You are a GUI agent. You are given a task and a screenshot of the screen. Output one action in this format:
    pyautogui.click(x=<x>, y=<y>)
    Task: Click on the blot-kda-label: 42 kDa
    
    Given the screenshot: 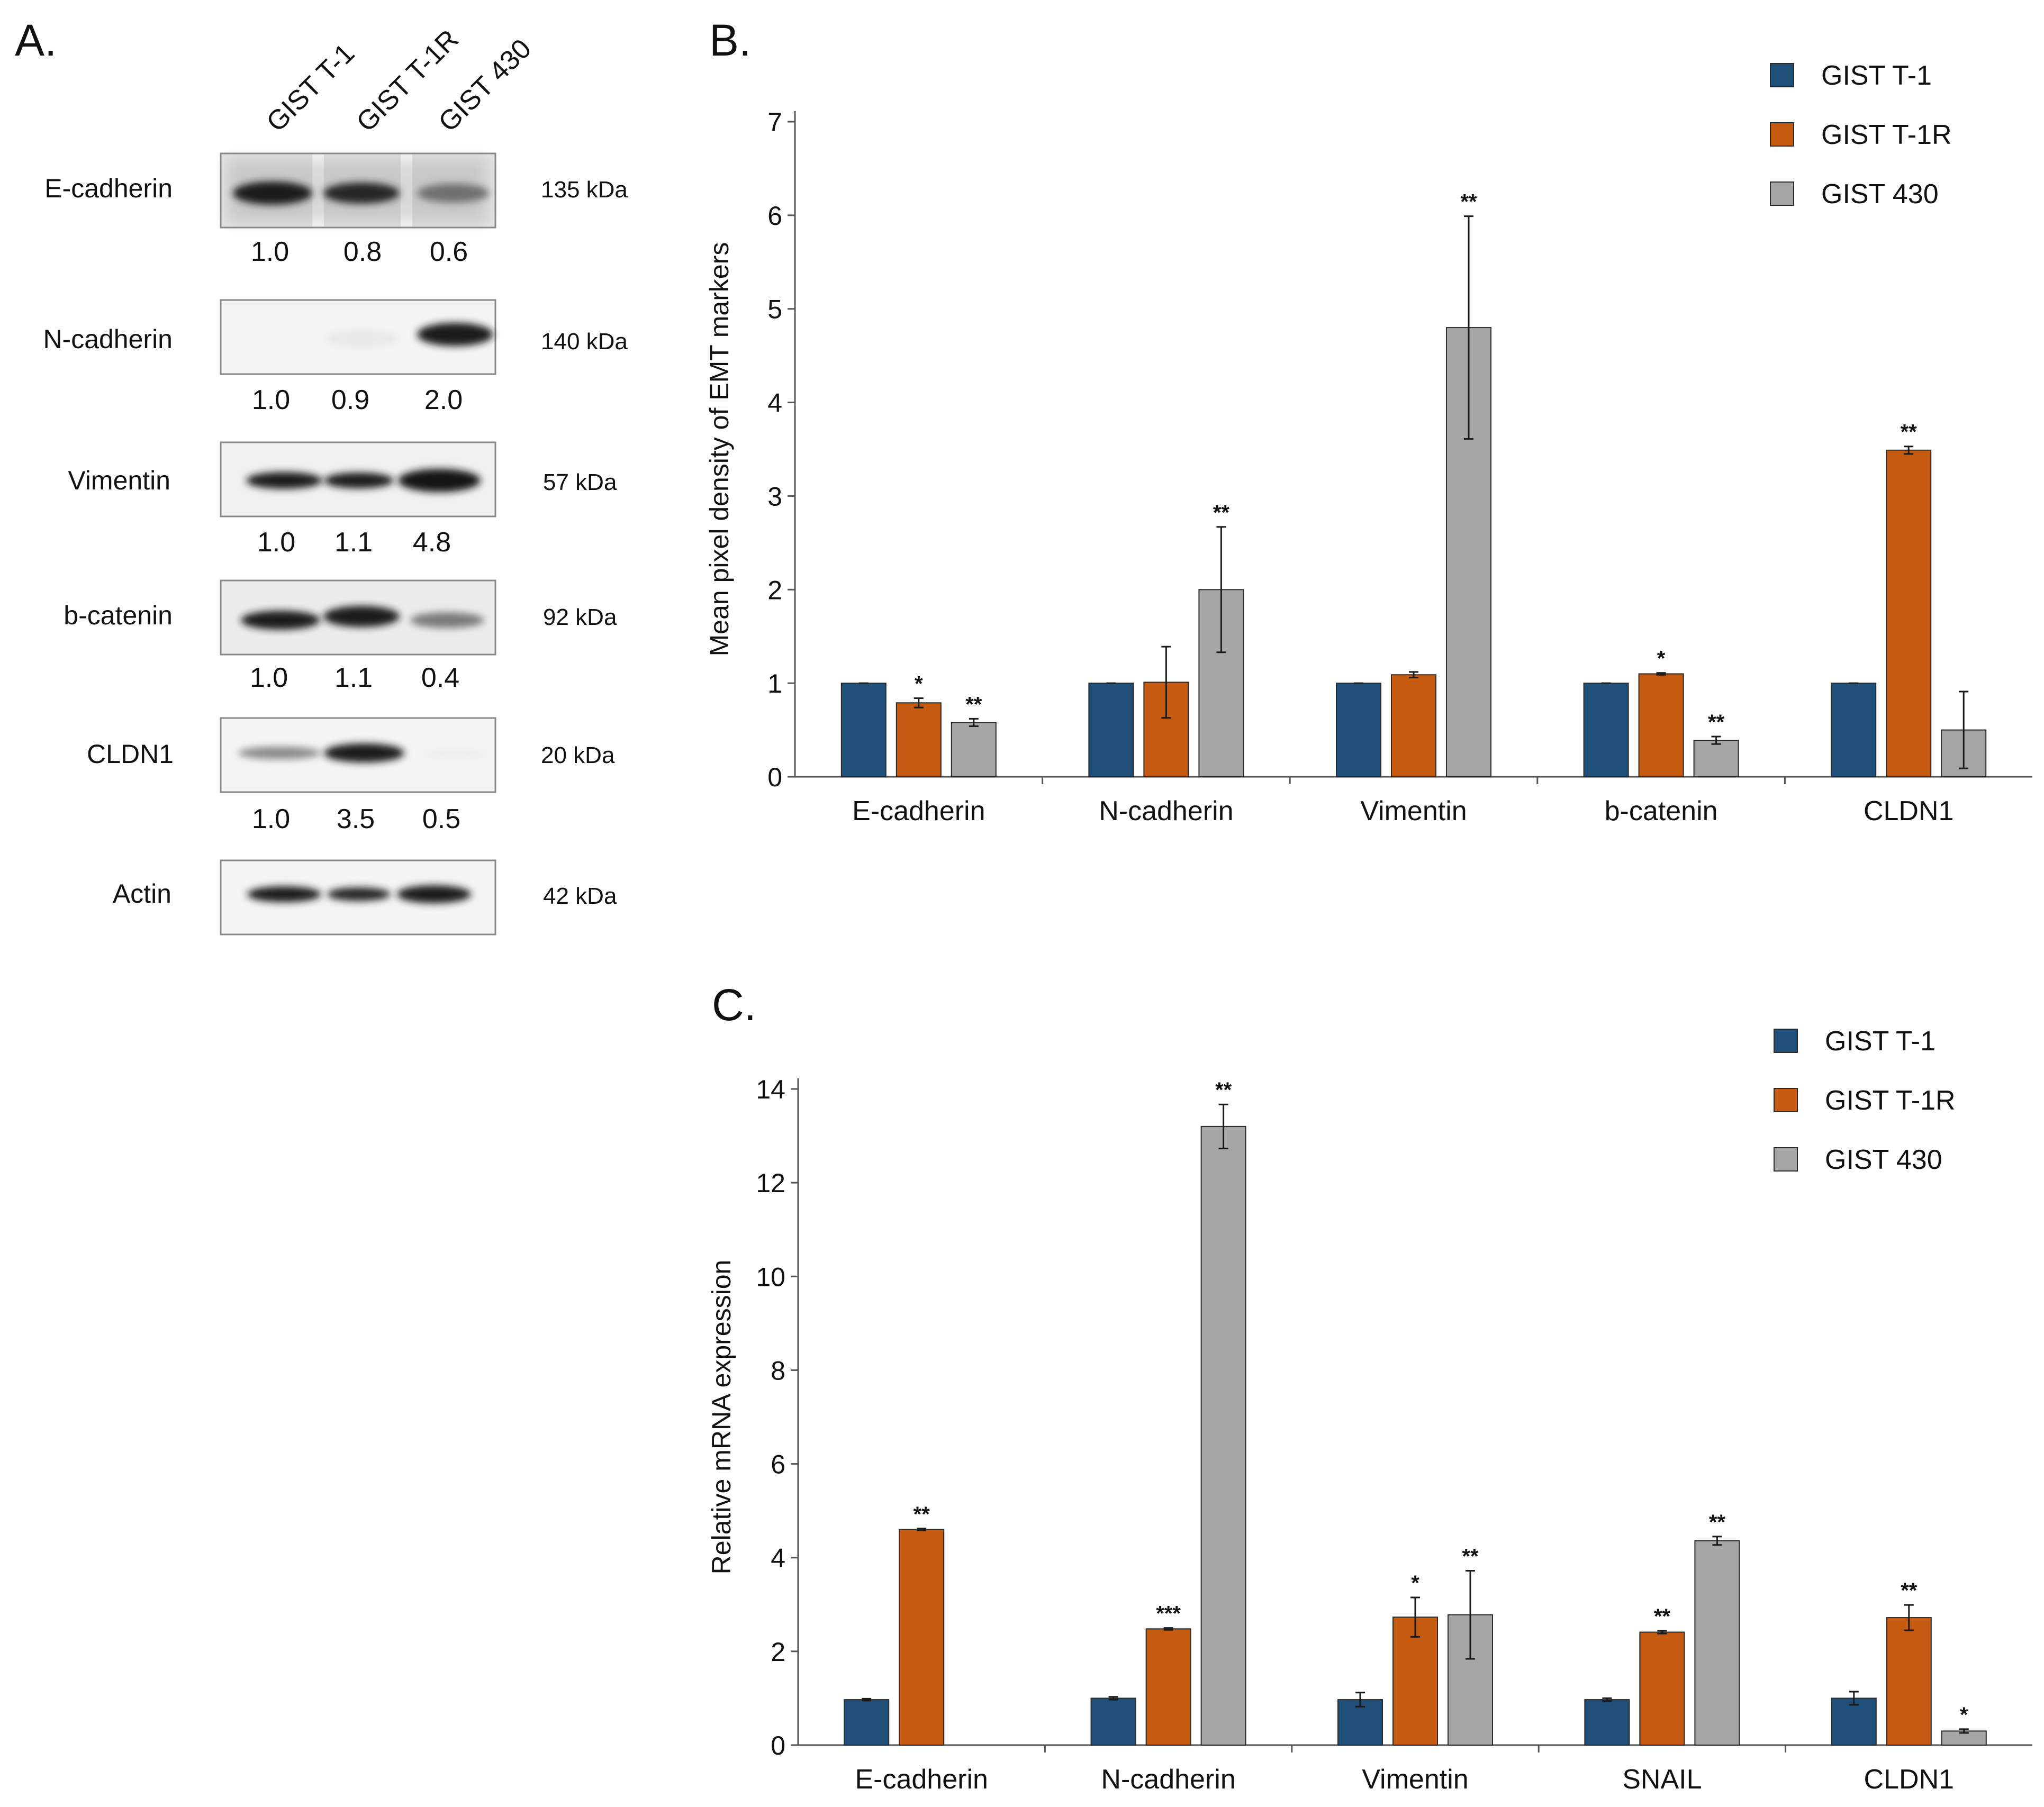 What is the action you would take?
    pyautogui.click(x=580, y=896)
    